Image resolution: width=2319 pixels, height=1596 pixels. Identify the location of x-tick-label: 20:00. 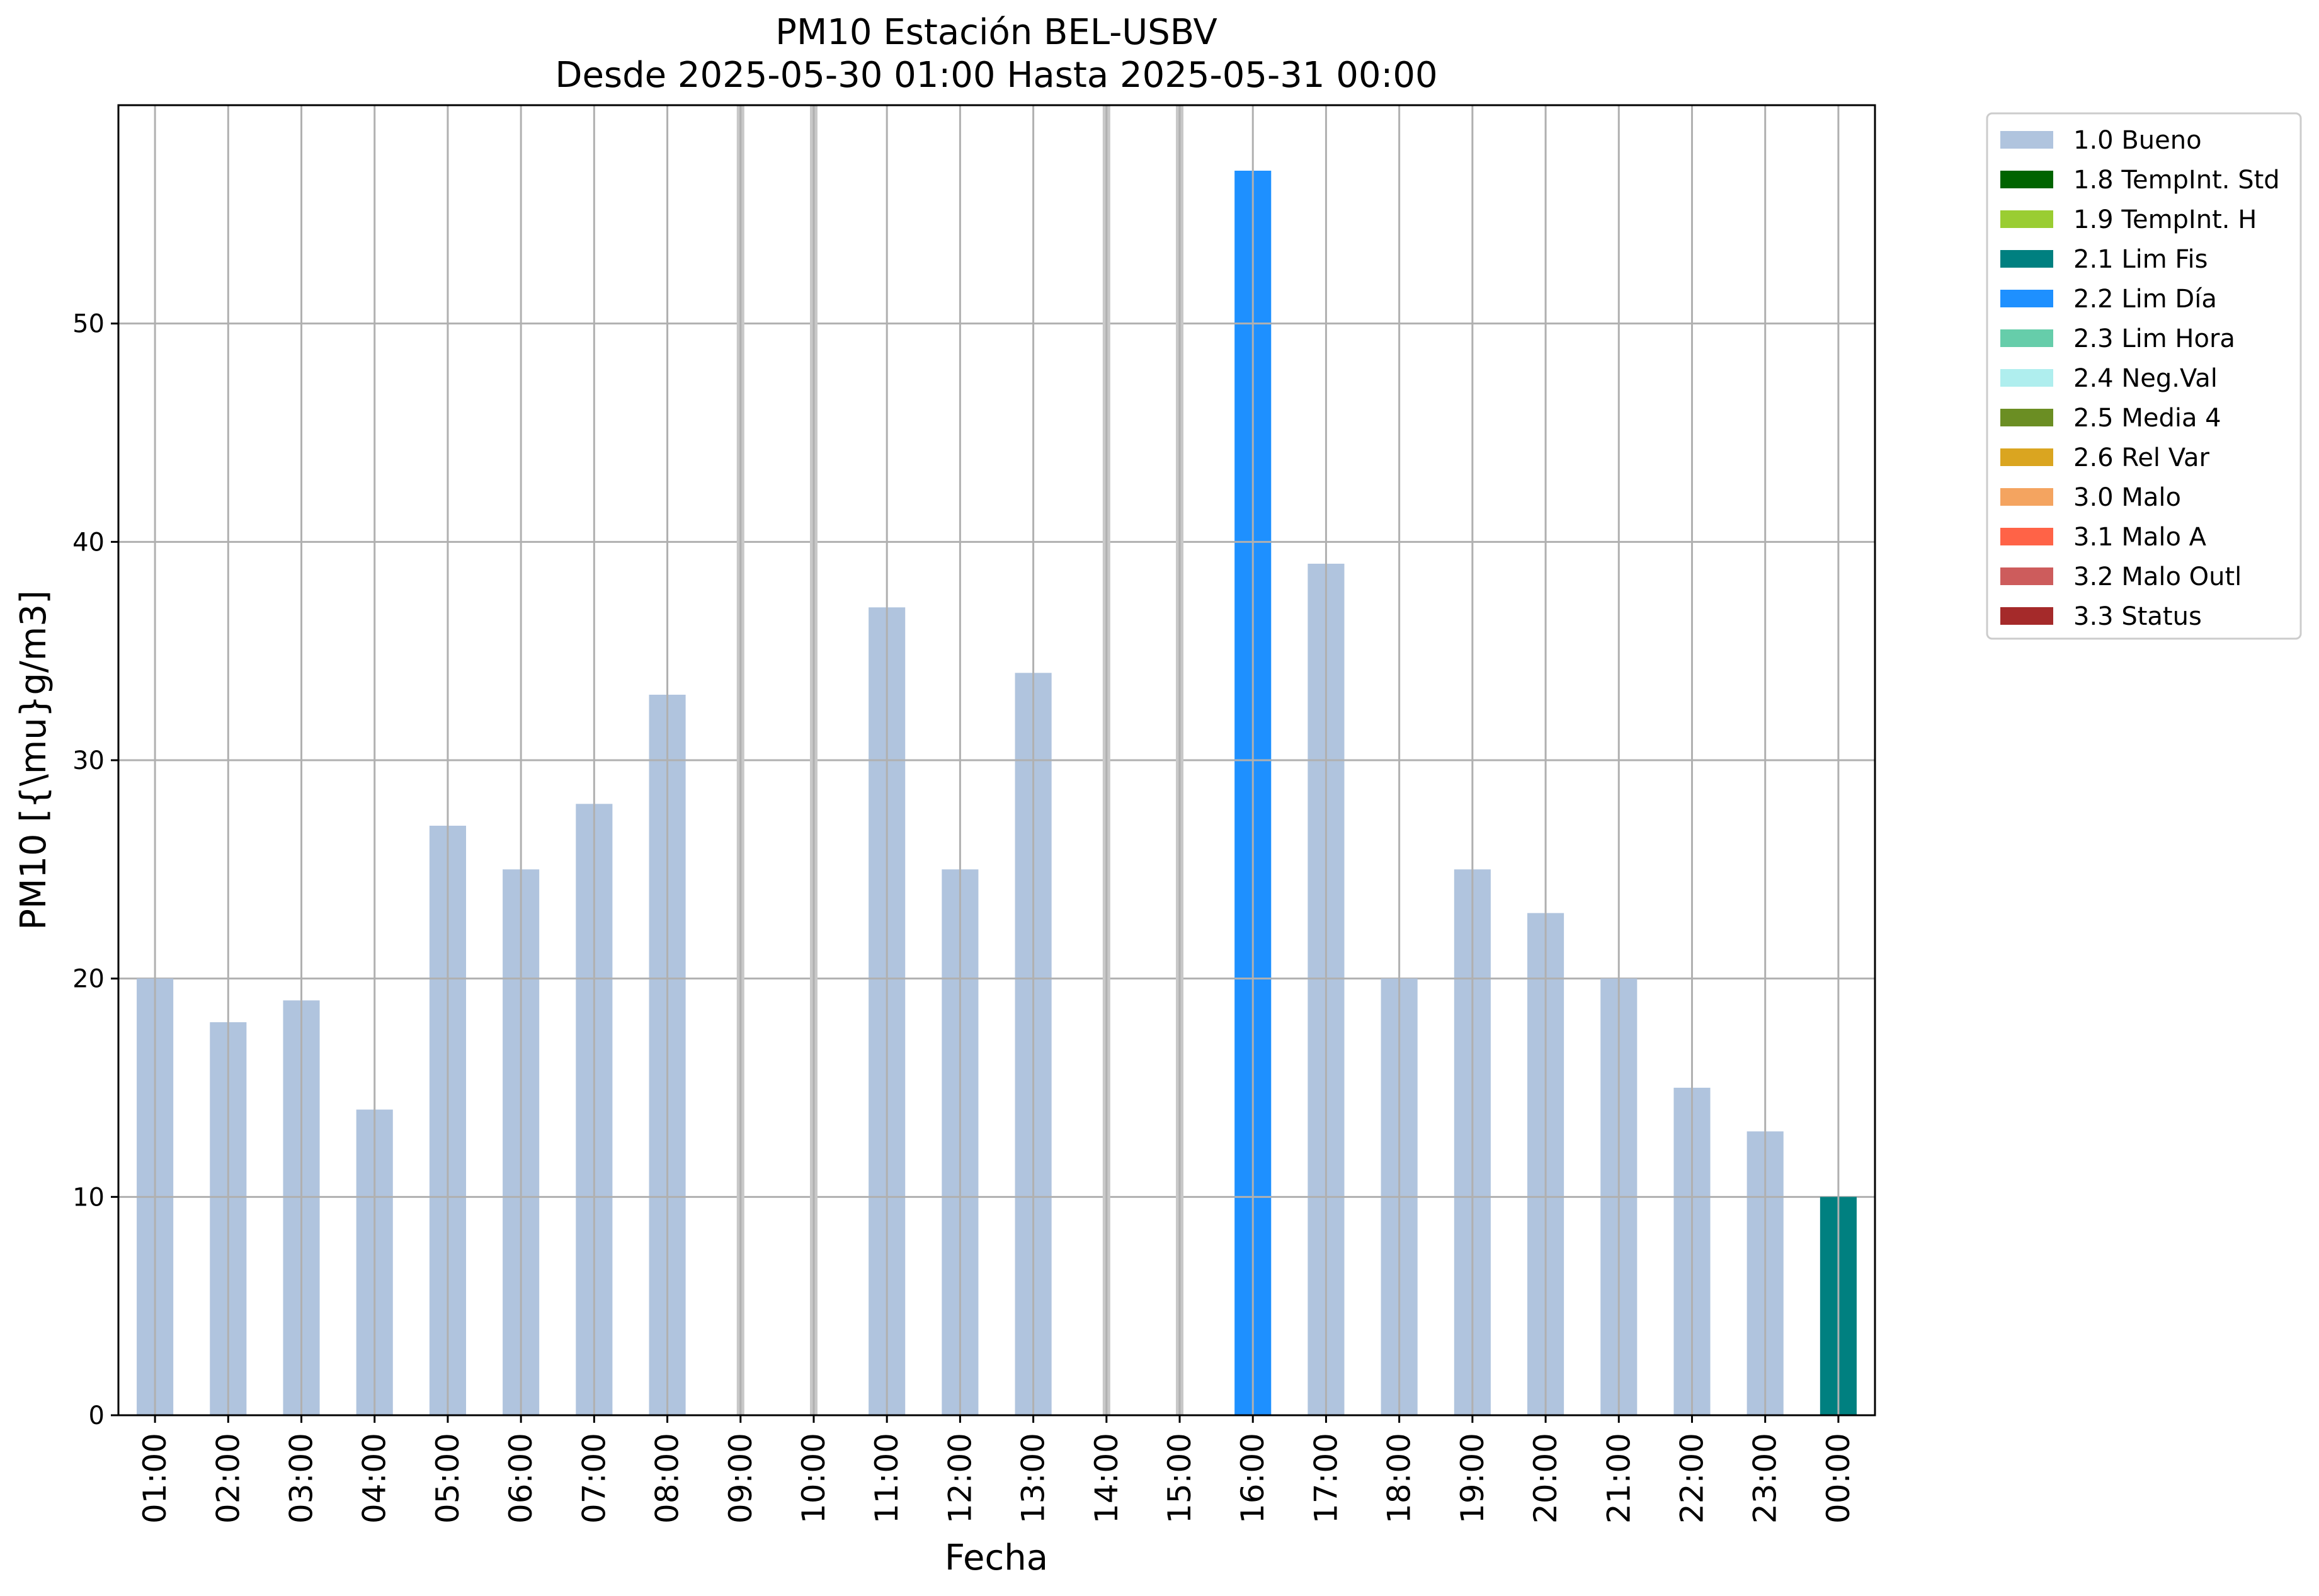
(1545, 1478).